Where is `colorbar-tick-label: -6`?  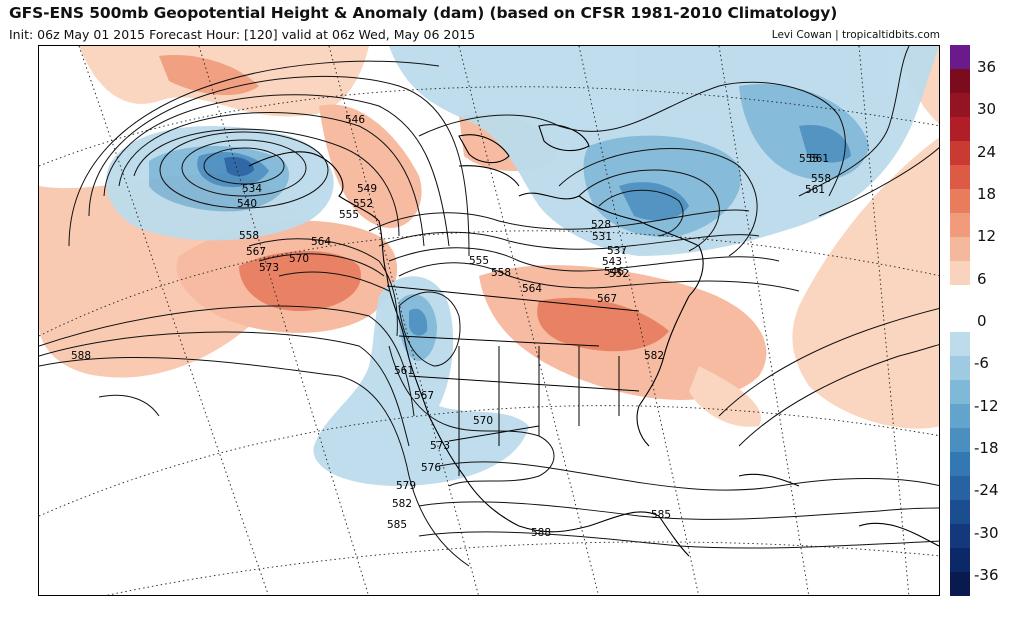
colorbar-tick-label: -6 is located at coordinates (981, 363).